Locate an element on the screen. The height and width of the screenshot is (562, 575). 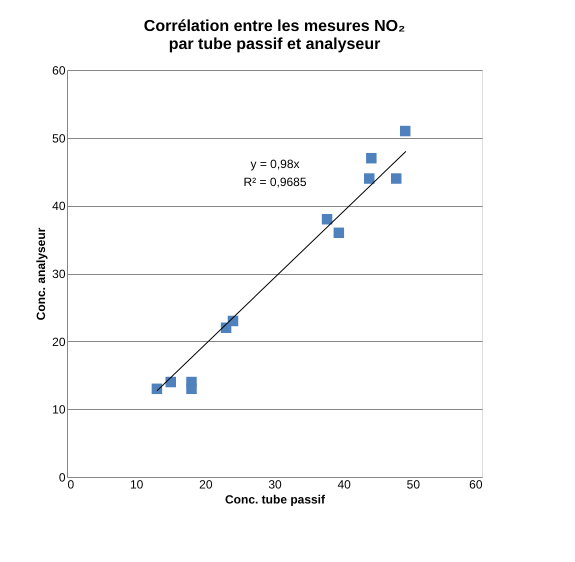
y-tick-label: 50 is located at coordinates (59, 138).